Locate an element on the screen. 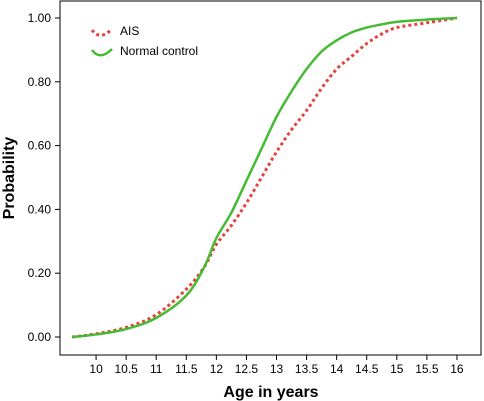  x-tick-label: 15.5 is located at coordinates (427, 369).